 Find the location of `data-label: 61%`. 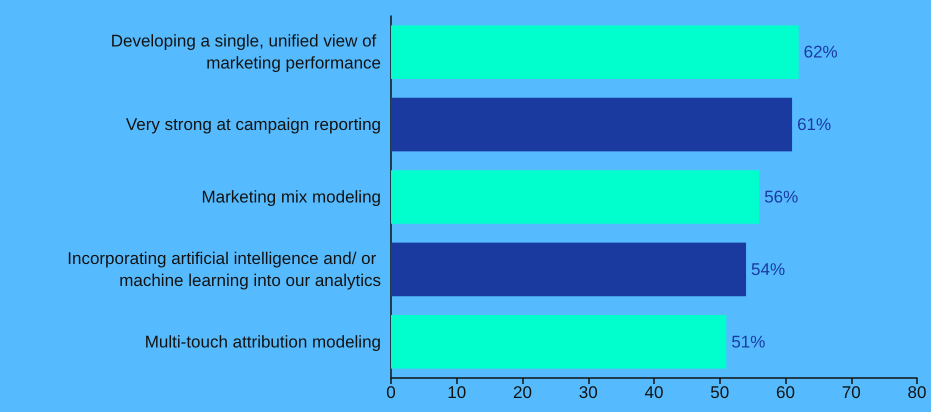

data-label: 61% is located at coordinates (814, 124).